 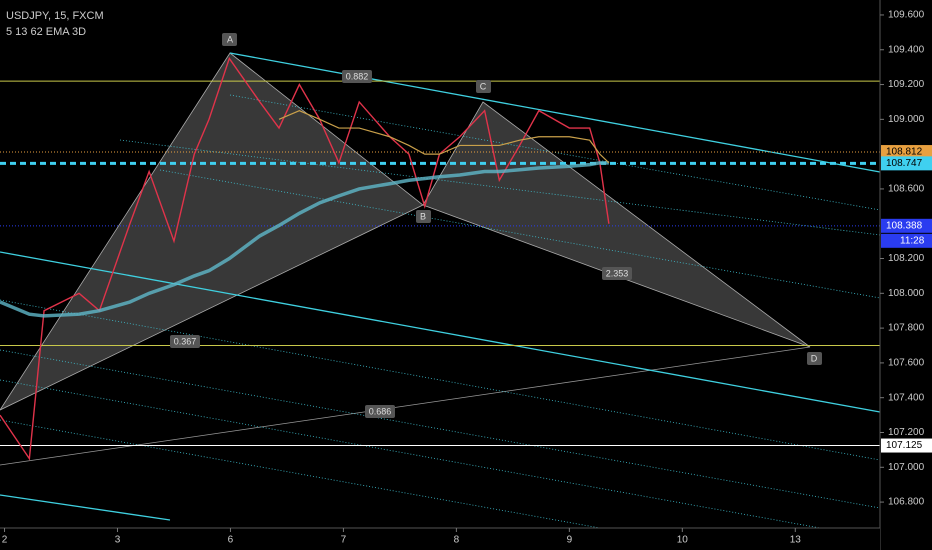 I want to click on ratio-label: 0.367, so click(x=185, y=341).